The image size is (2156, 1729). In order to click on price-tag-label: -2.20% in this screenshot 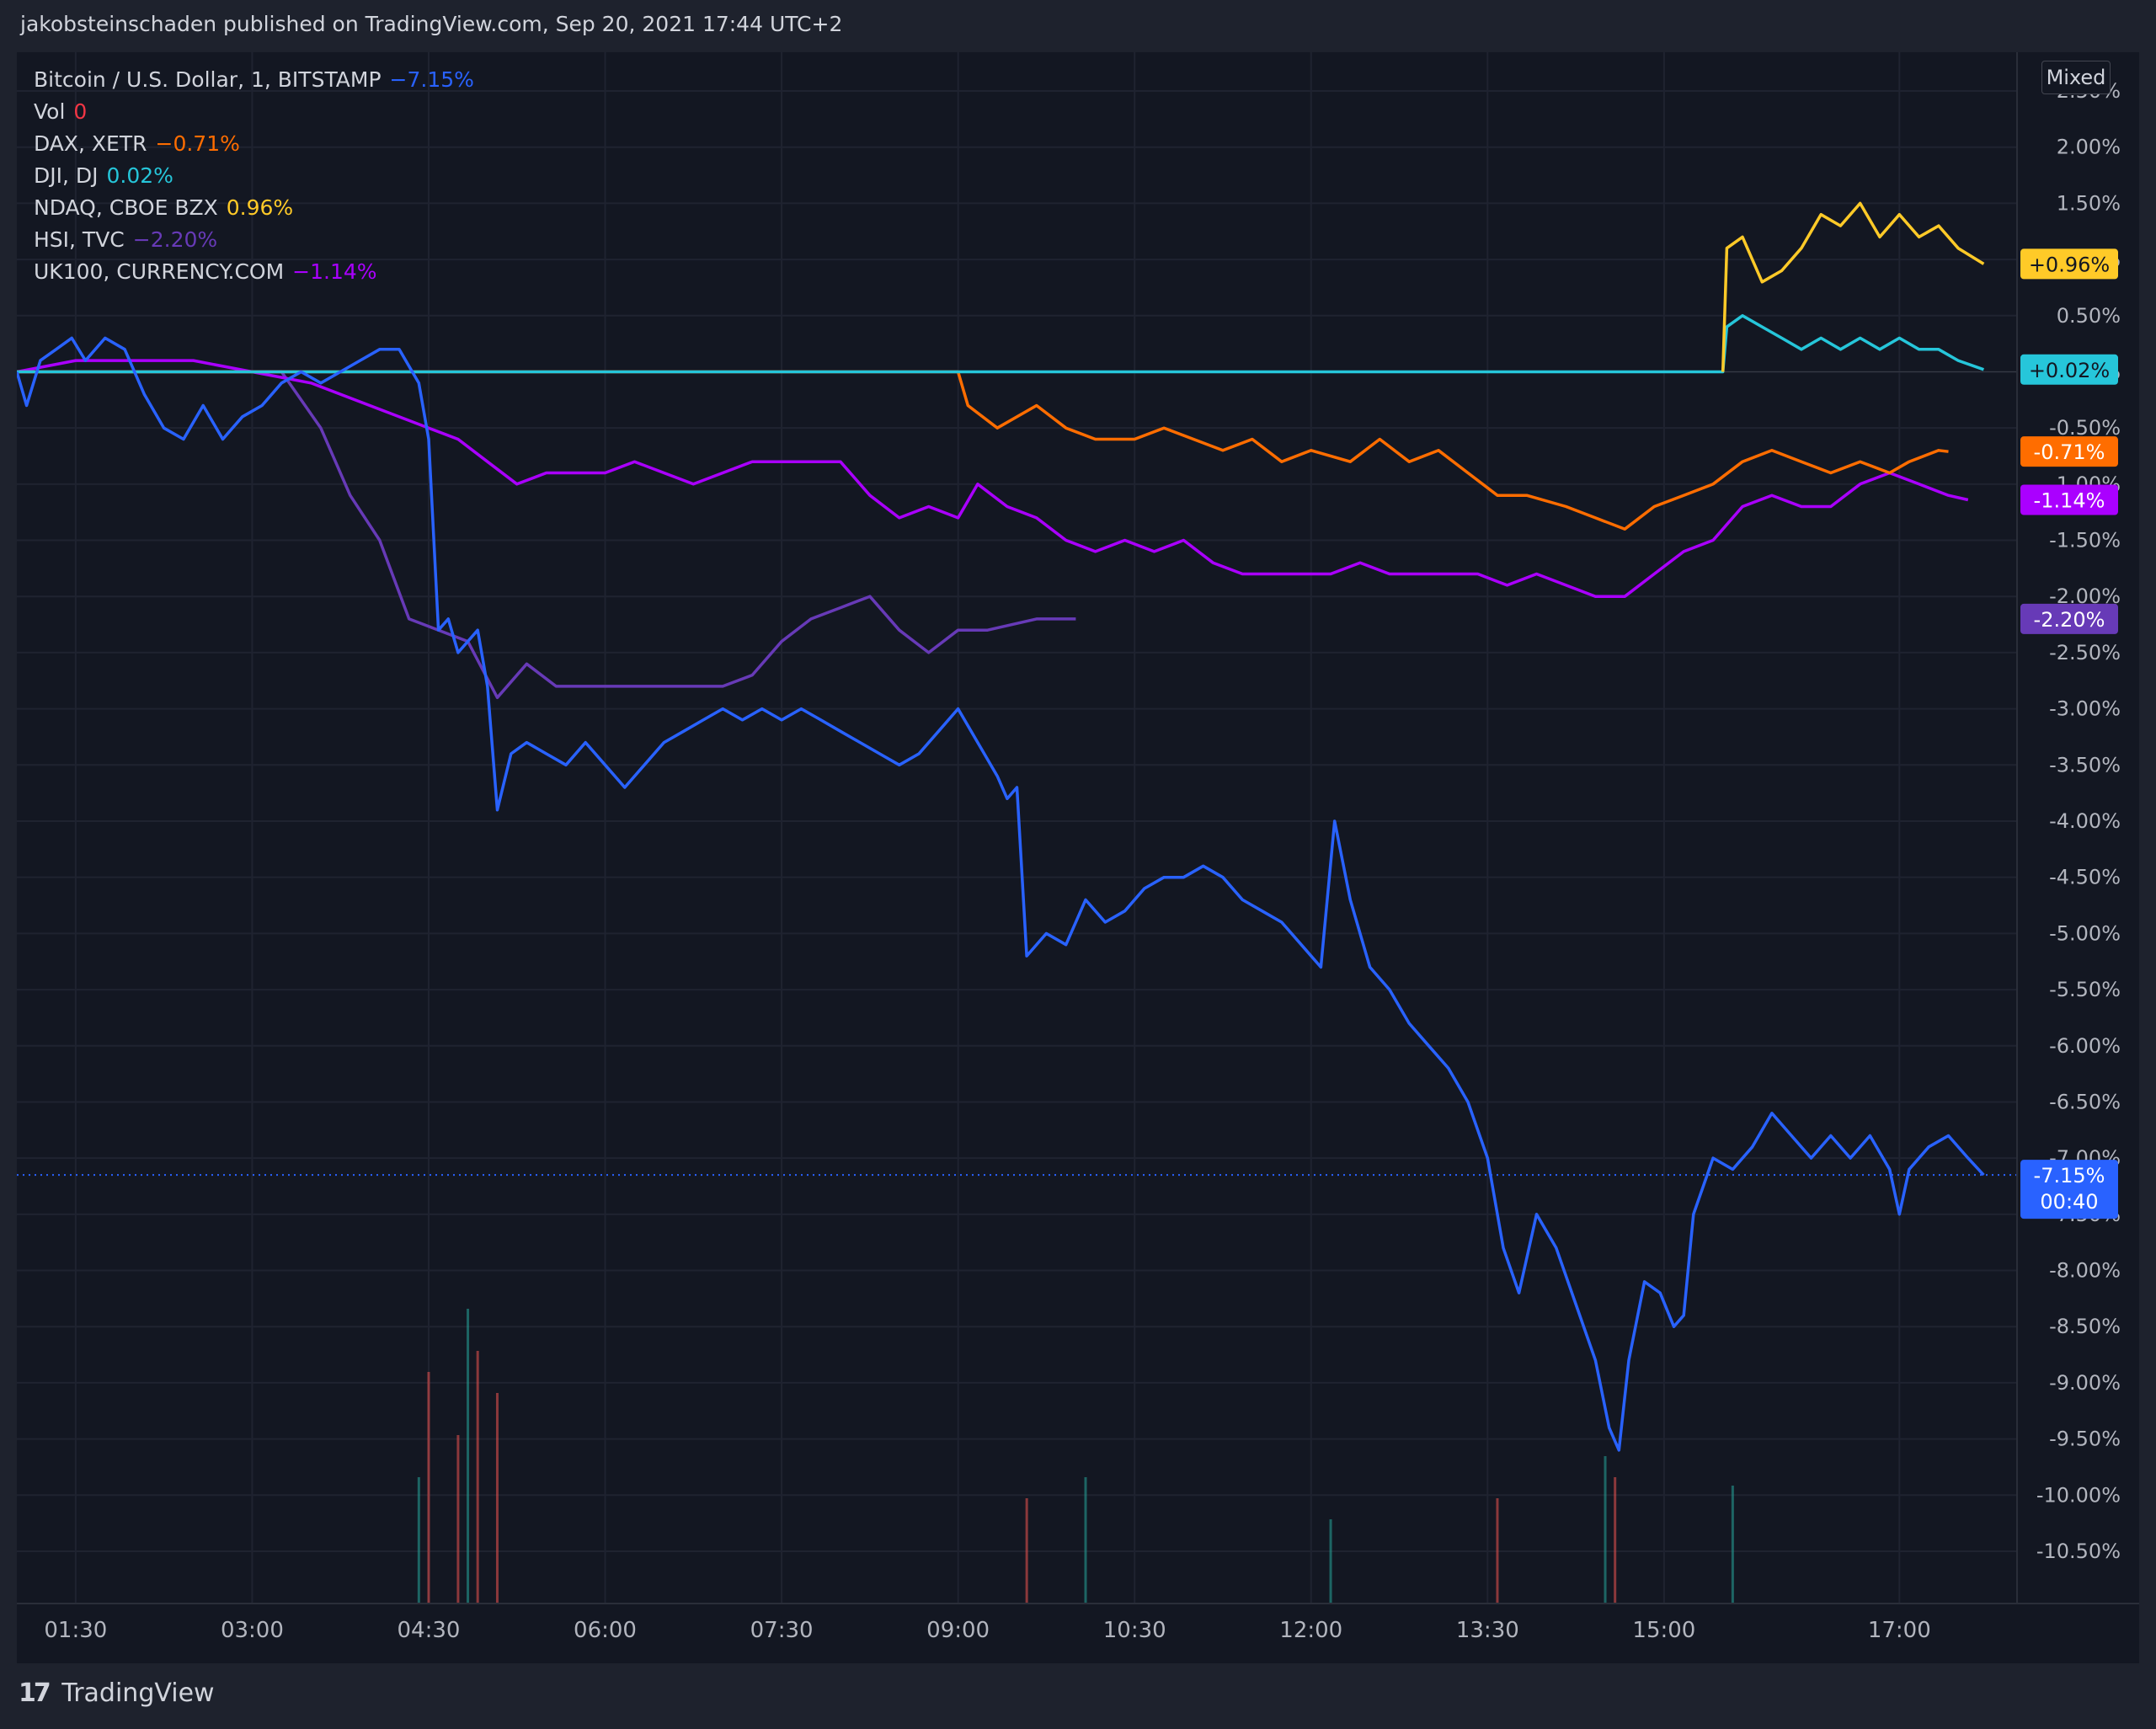, I will do `click(2069, 620)`.